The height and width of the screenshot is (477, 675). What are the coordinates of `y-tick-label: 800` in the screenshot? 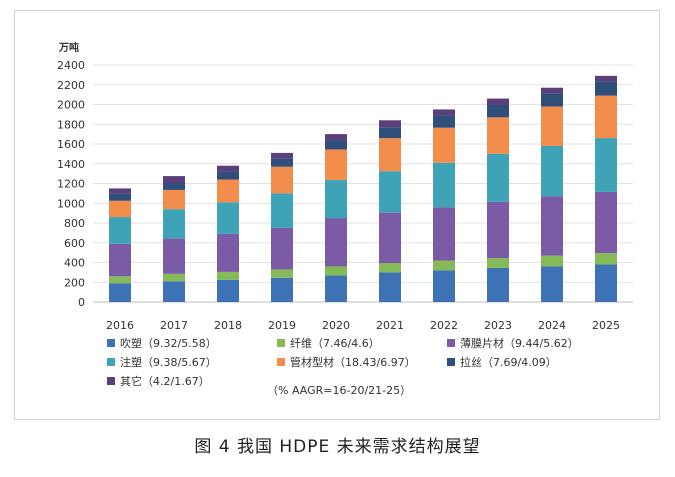 It's located at (74, 223).